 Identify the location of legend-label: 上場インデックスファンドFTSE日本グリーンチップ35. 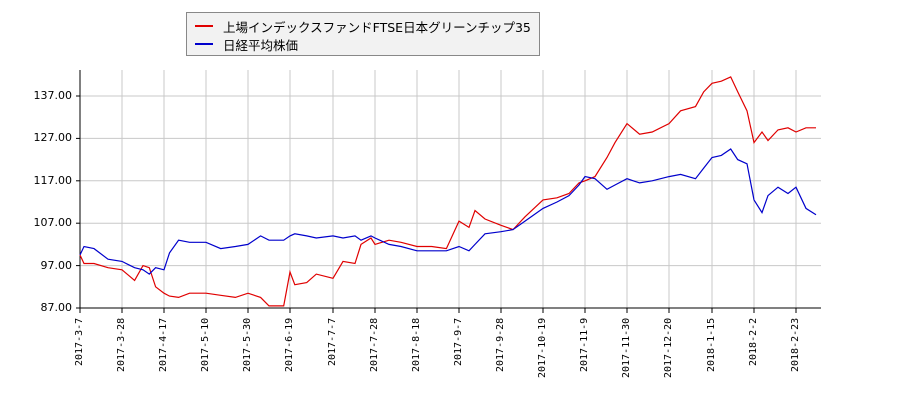
(377, 27).